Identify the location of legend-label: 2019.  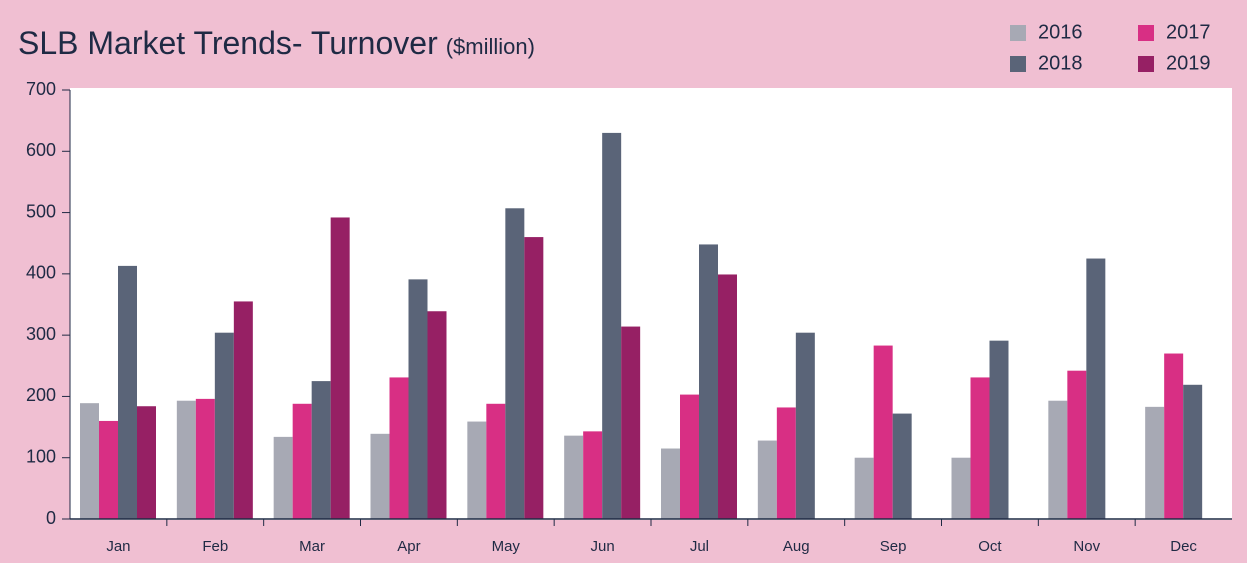
(1188, 63).